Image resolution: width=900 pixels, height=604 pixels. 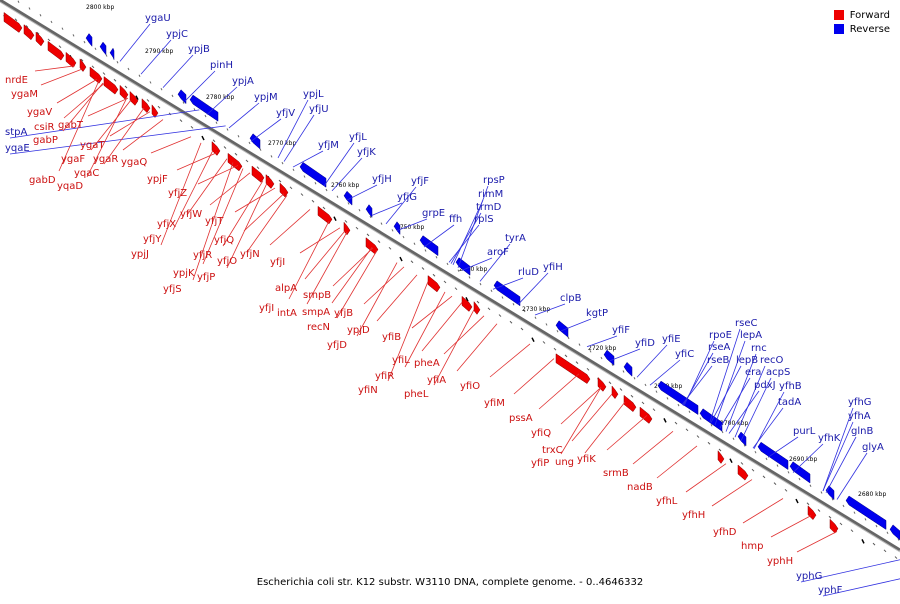 What do you see at coordinates (720, 335) in the screenshot?
I see `gene-label: rpoE` at bounding box center [720, 335].